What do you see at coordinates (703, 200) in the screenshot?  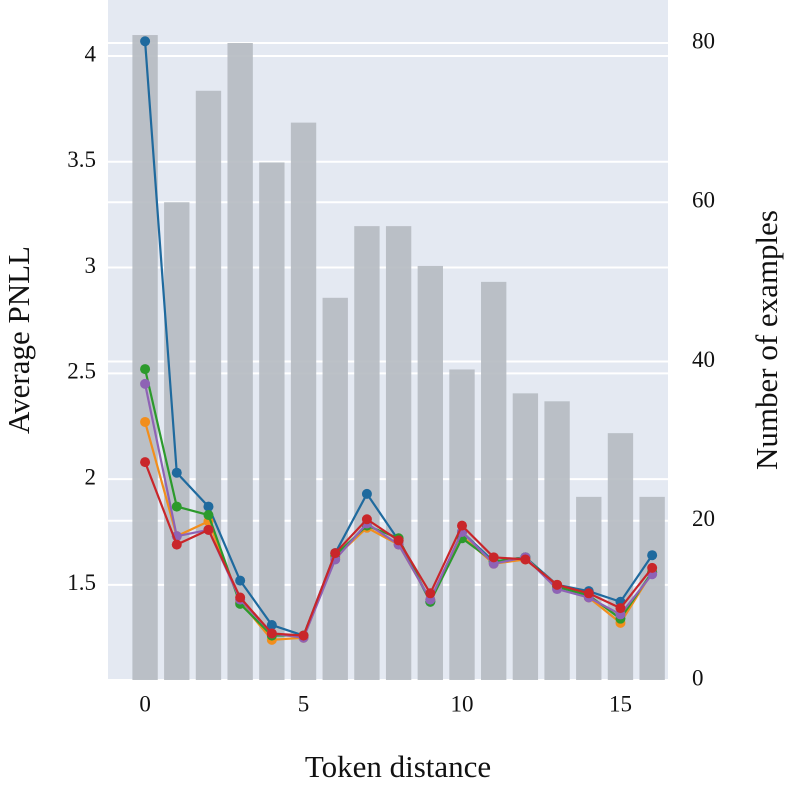 I see `y2-tick-label: 60` at bounding box center [703, 200].